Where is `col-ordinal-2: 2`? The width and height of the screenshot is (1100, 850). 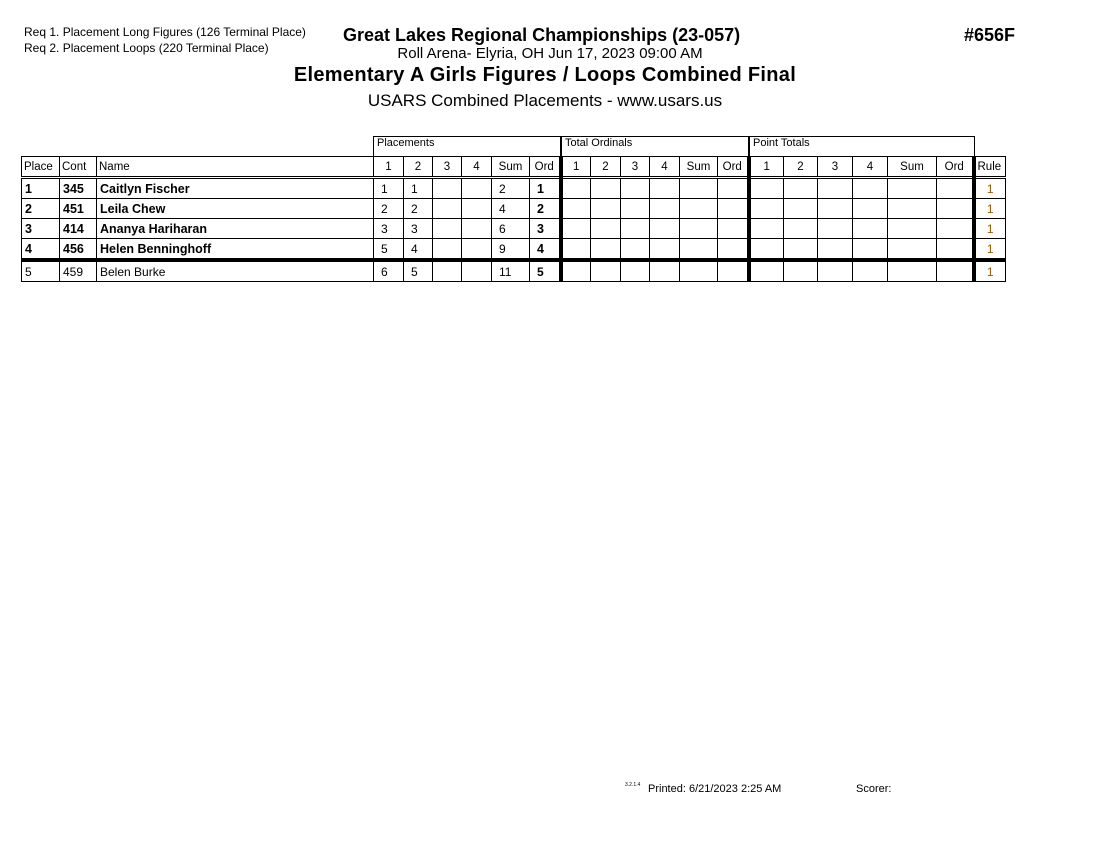 col-ordinal-2: 2 is located at coordinates (605, 167).